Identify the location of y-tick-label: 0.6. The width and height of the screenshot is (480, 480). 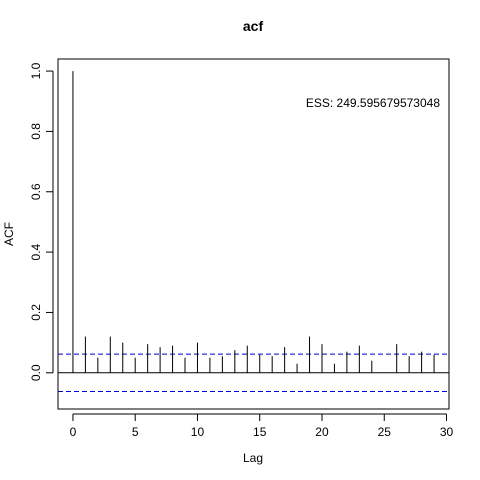
(36, 191).